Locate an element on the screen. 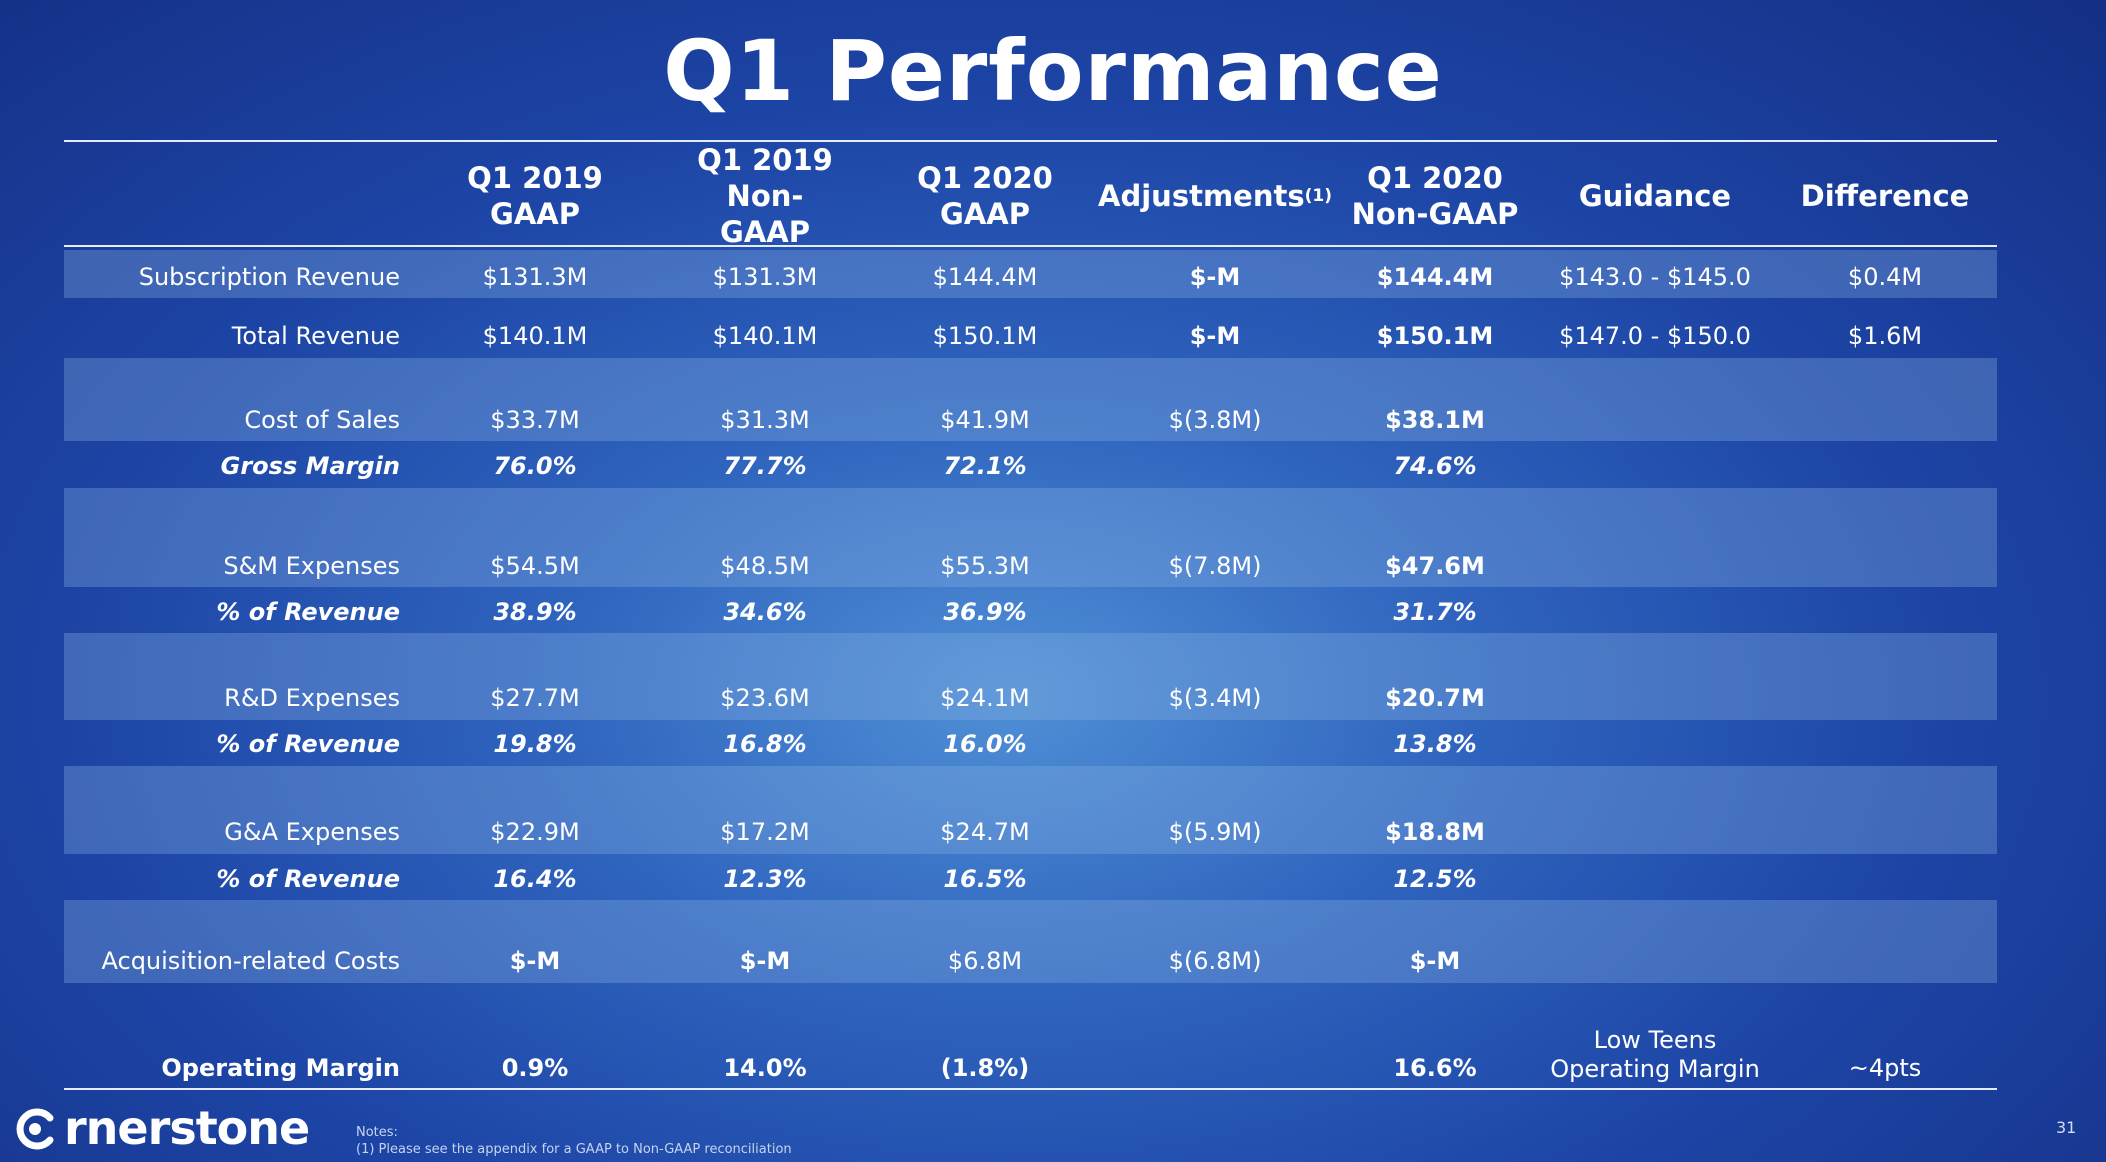 This screenshot has height=1162, width=2106. header-difference: Difference is located at coordinates (1885, 196).